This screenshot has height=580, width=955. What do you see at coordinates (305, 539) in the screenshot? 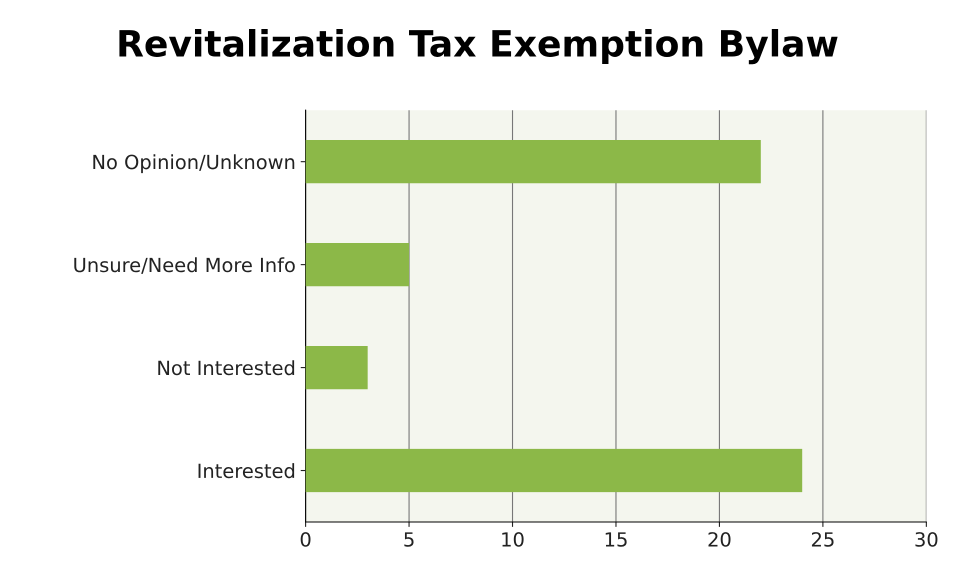
I see `x-tick-label: 0` at bounding box center [305, 539].